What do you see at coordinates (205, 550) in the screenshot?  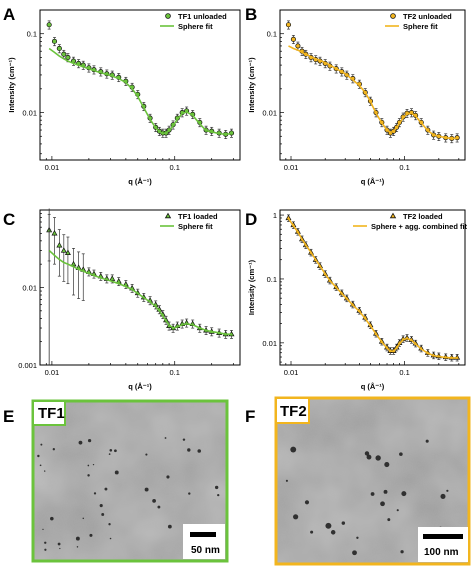 I see `scale-bar-label: 50 nm` at bounding box center [205, 550].